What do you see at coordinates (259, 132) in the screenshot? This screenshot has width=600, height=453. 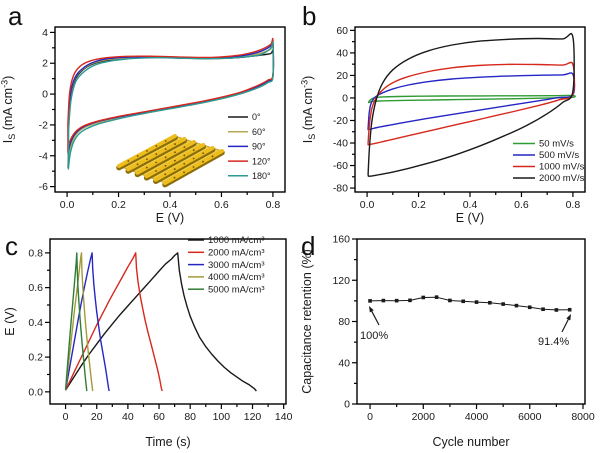 I see `legend-label-a-1: 60°` at bounding box center [259, 132].